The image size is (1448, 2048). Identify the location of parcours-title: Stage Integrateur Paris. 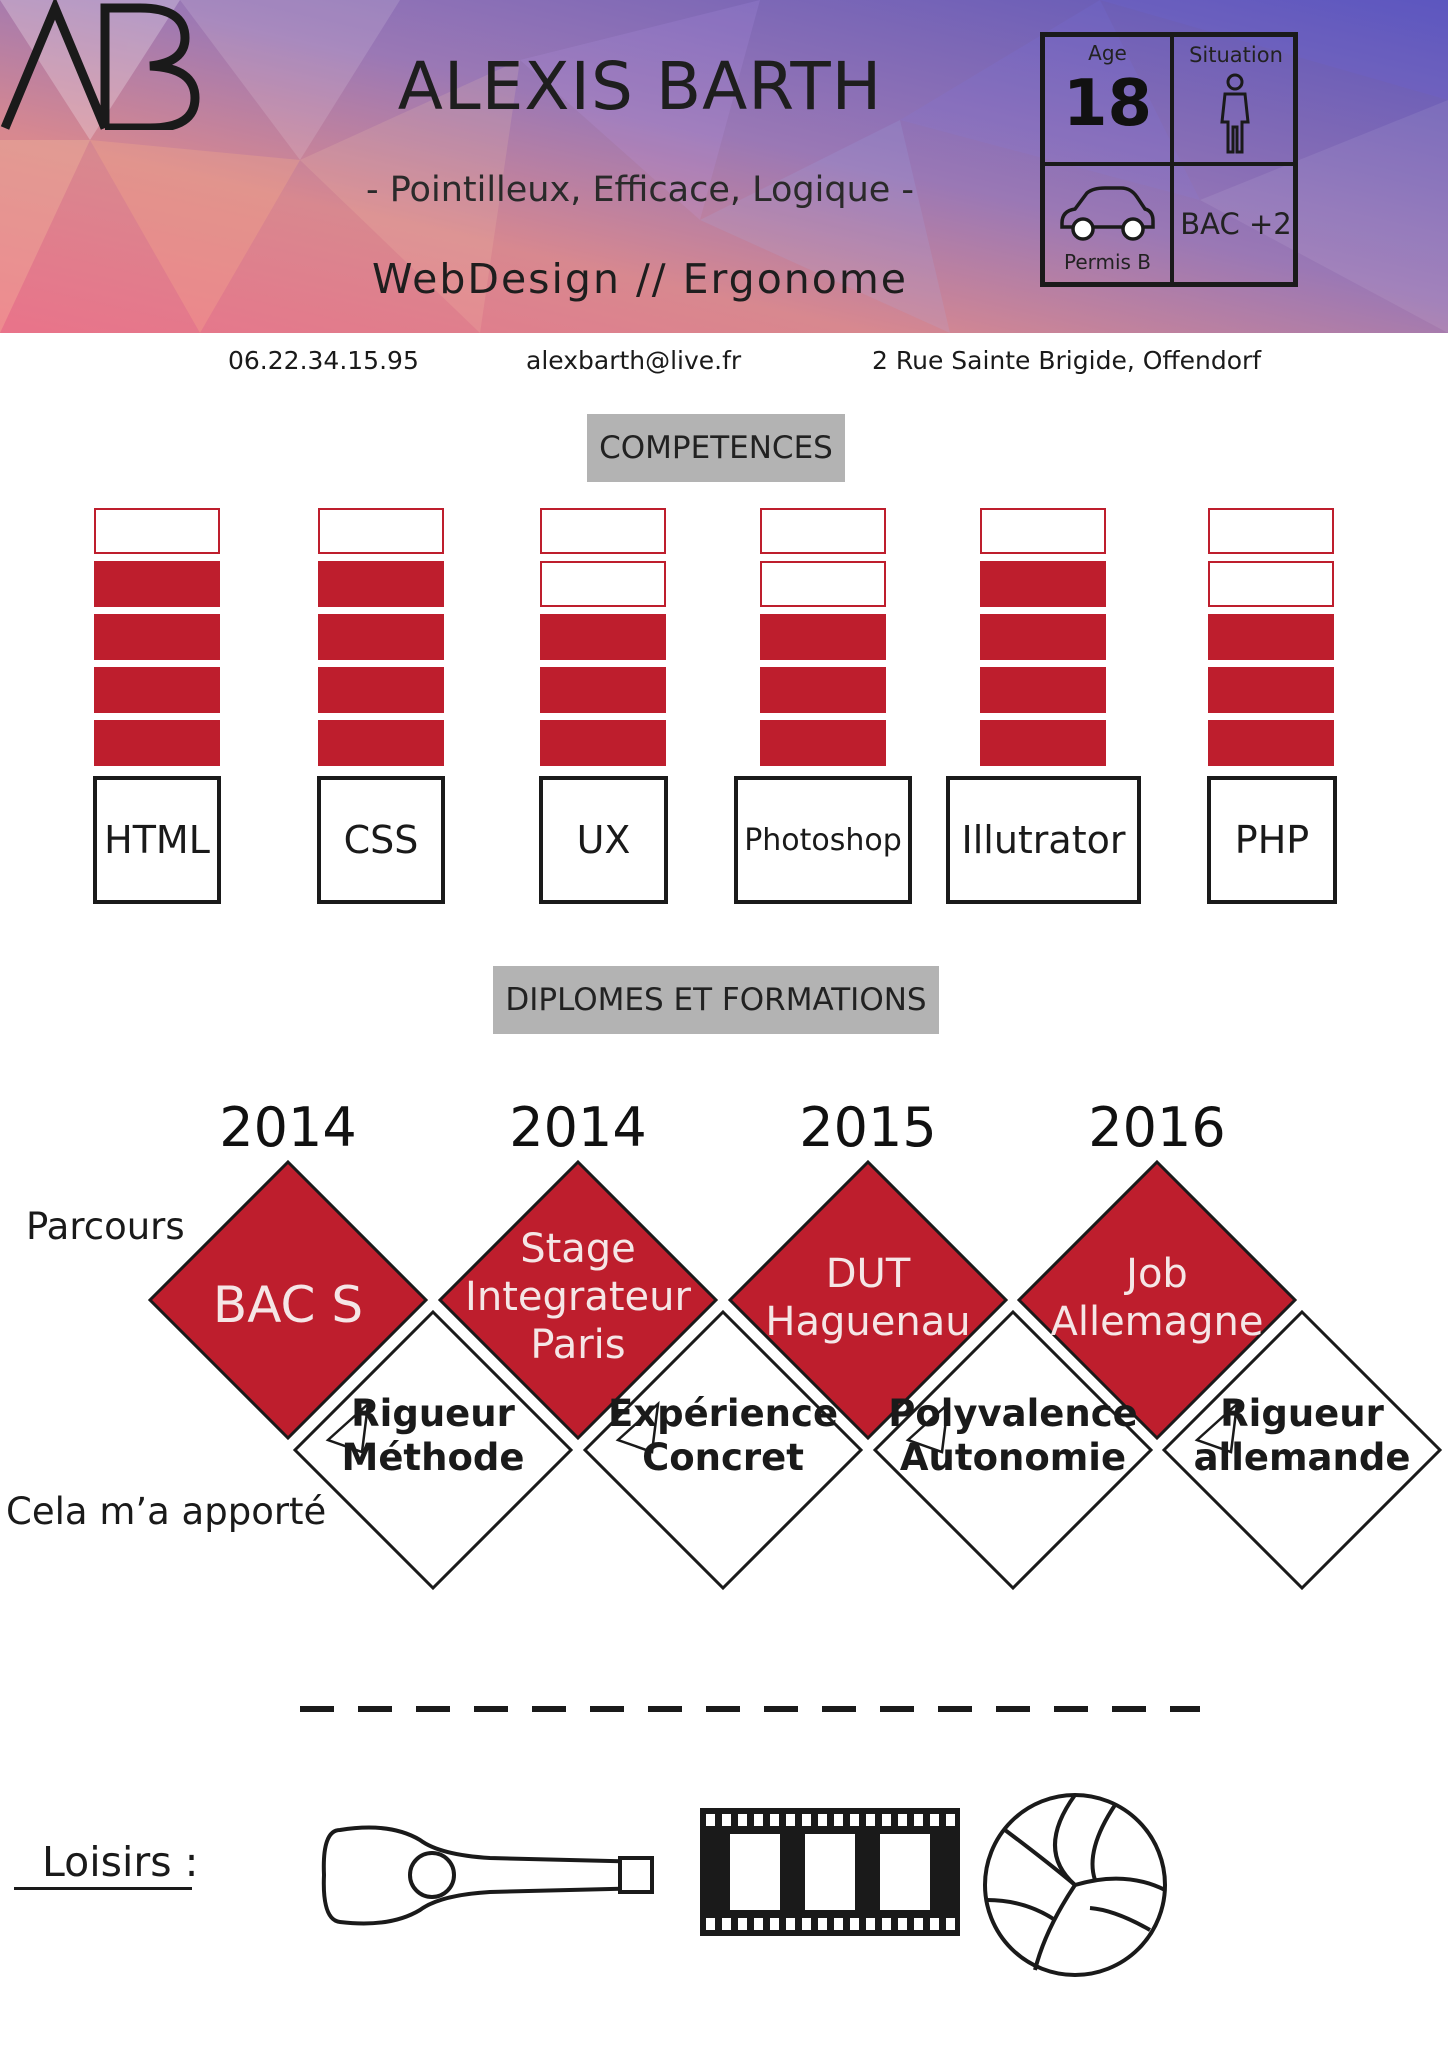
(578, 1297).